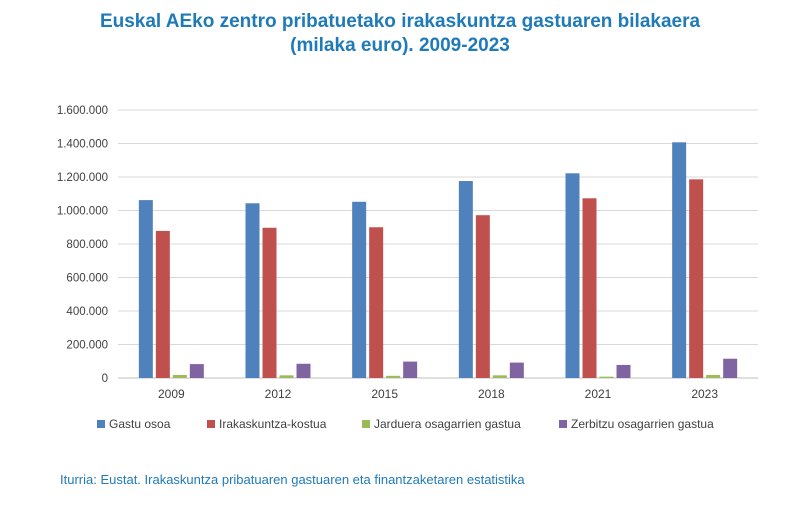 Image resolution: width=800 pixels, height=519 pixels. Describe the element at coordinates (105, 379) in the screenshot. I see `y-tick-label: 0` at that location.